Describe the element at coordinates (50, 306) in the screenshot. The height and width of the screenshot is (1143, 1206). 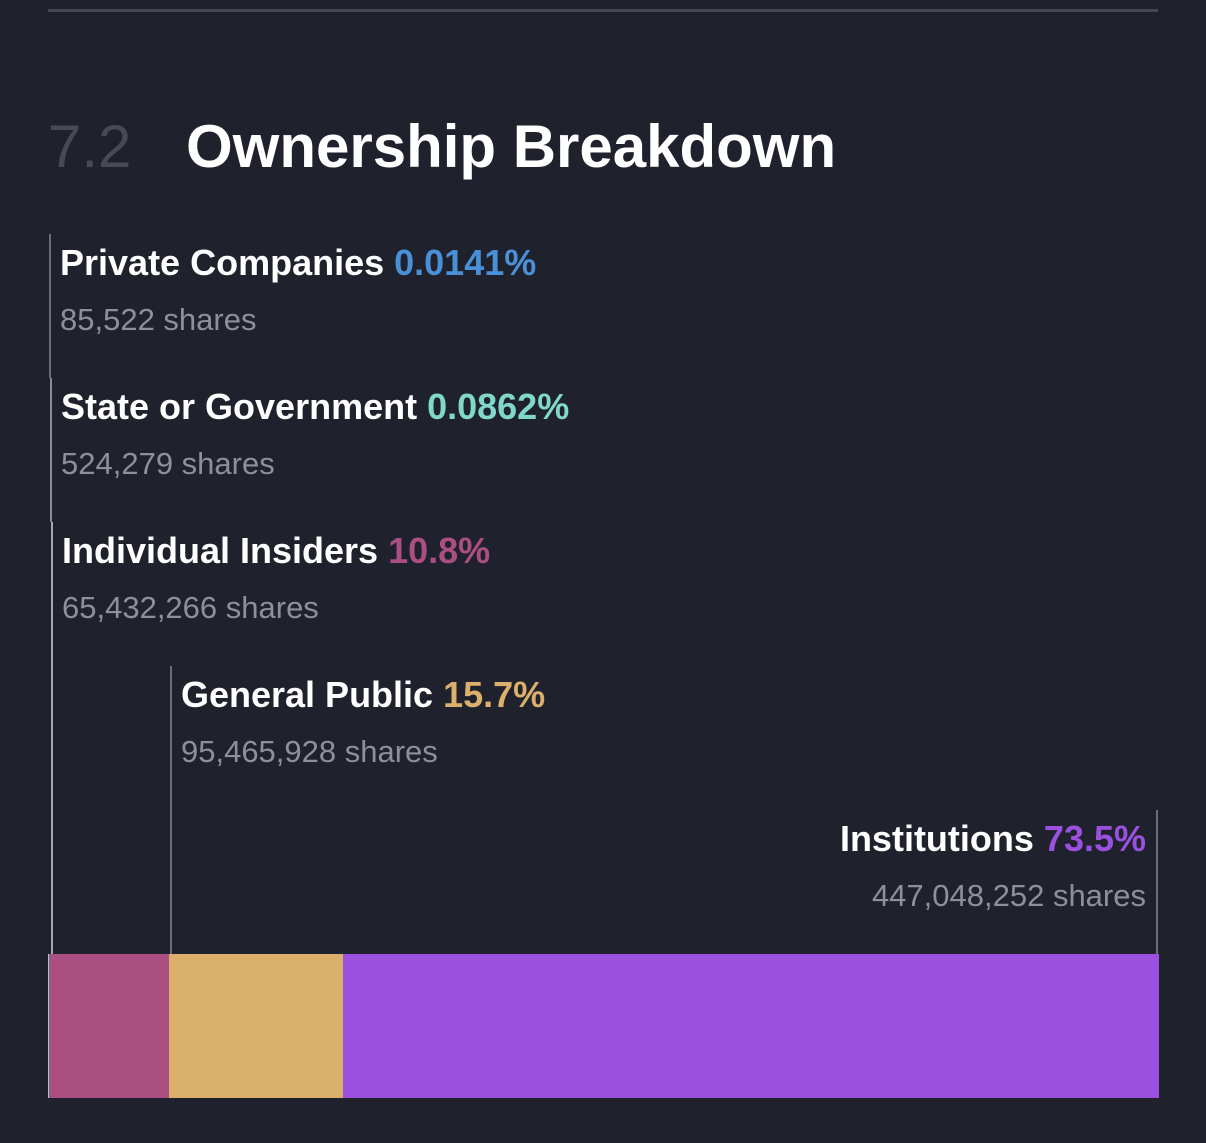
I see `leader-line-private-companies` at that location.